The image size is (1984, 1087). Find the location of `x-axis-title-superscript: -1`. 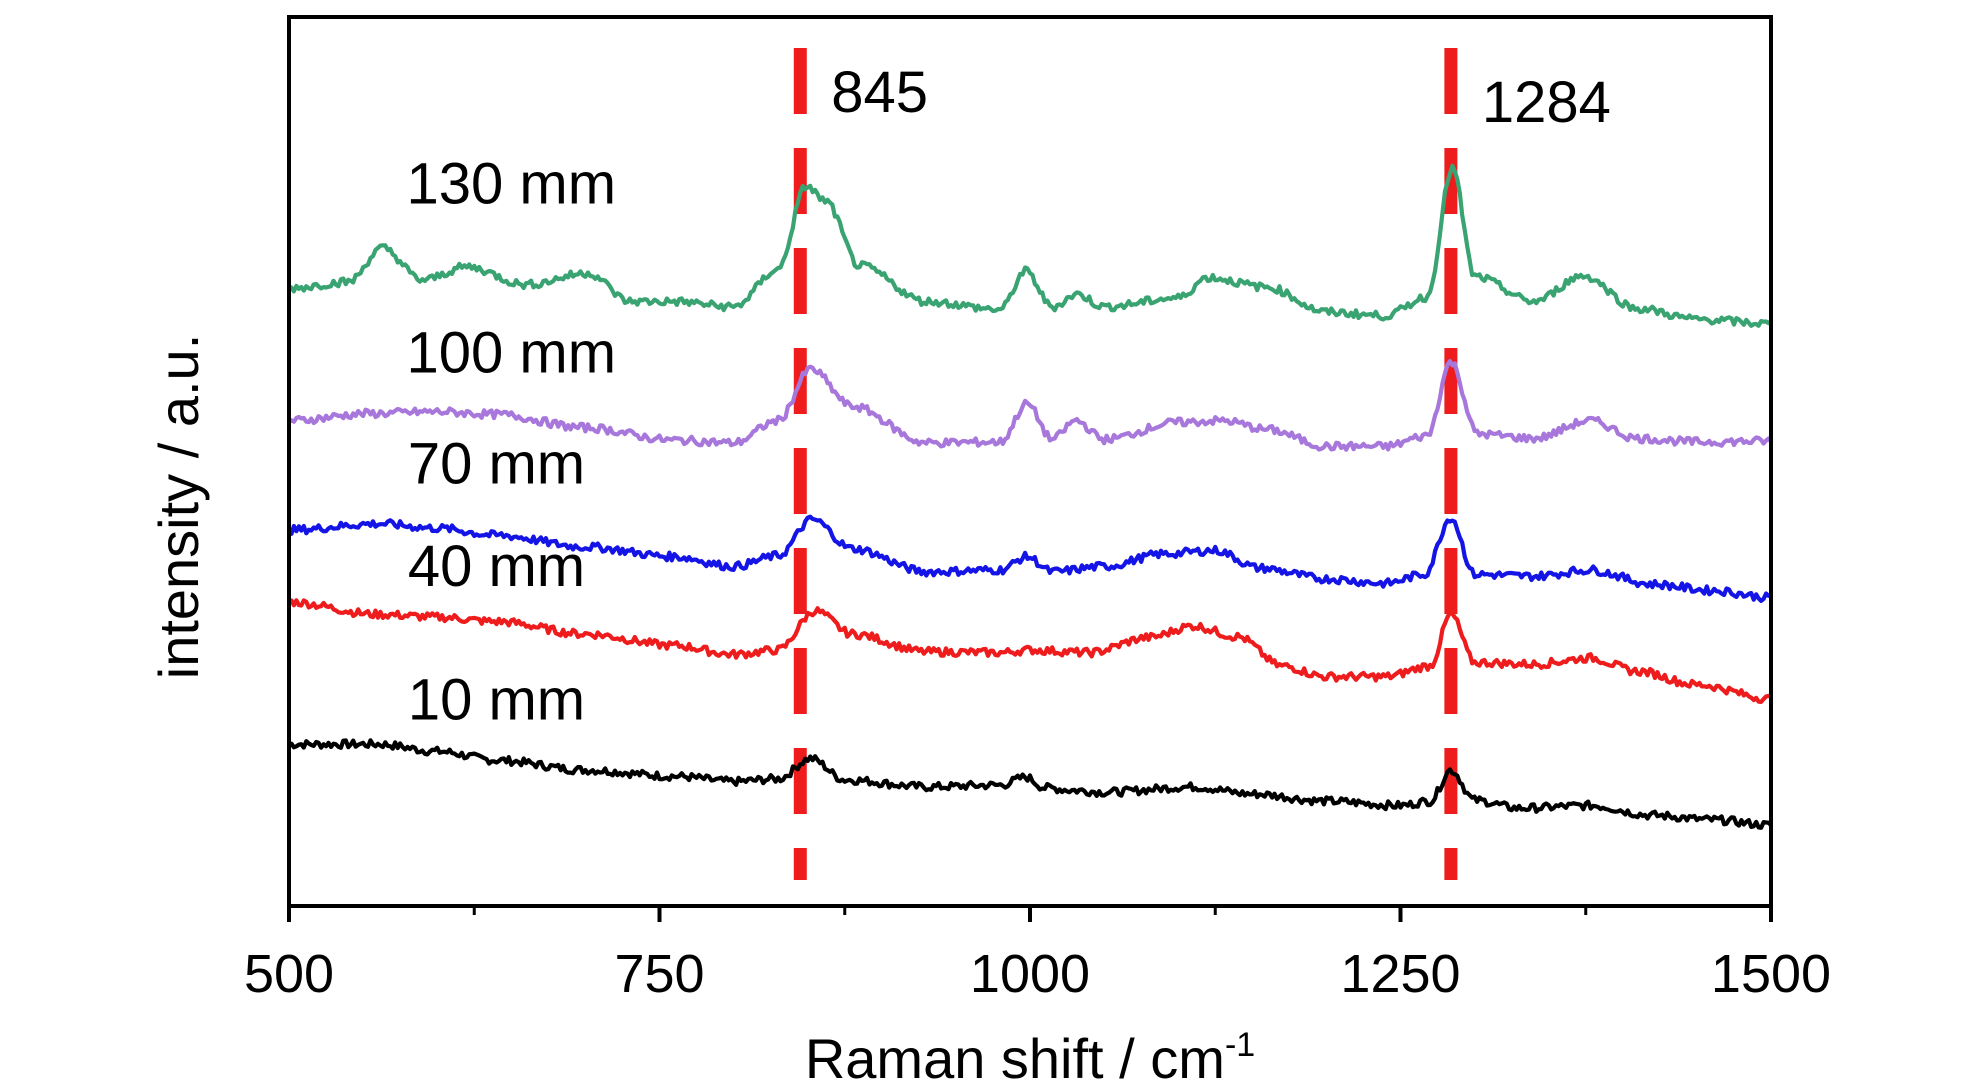

x-axis-title-superscript: -1 is located at coordinates (1240, 1045).